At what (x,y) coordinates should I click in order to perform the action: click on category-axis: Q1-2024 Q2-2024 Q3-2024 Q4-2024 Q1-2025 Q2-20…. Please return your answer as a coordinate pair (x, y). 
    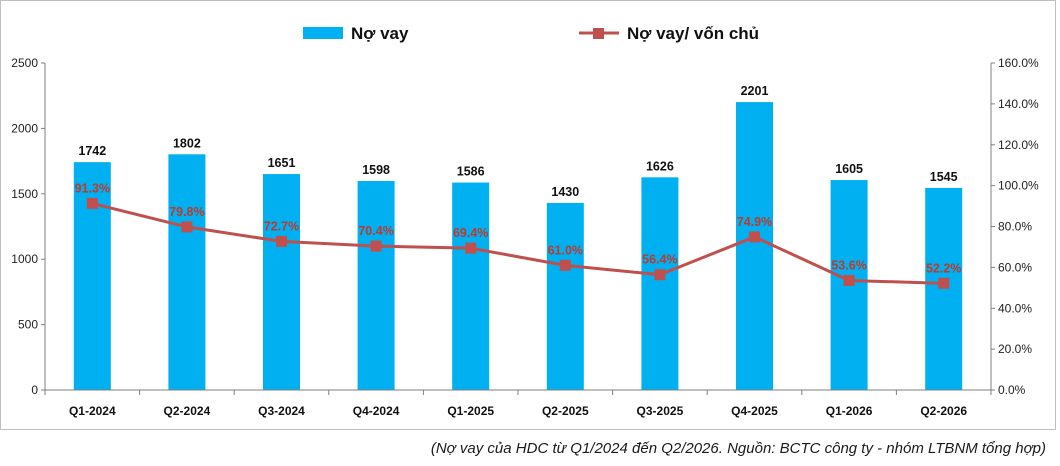
    Looking at the image, I should click on (518, 403).